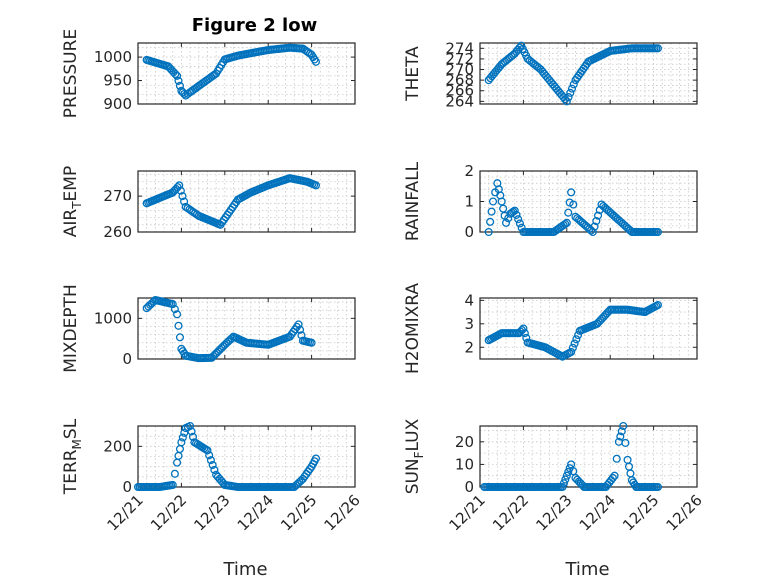  Describe the element at coordinates (71, 73) in the screenshot. I see `y-axis-label: PRESSURE` at that location.